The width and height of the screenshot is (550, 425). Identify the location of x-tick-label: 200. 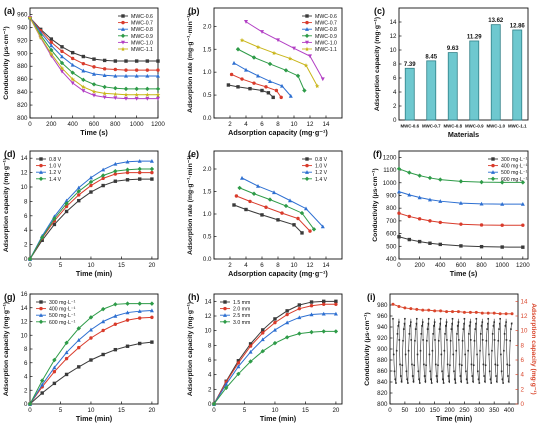
(449, 410).